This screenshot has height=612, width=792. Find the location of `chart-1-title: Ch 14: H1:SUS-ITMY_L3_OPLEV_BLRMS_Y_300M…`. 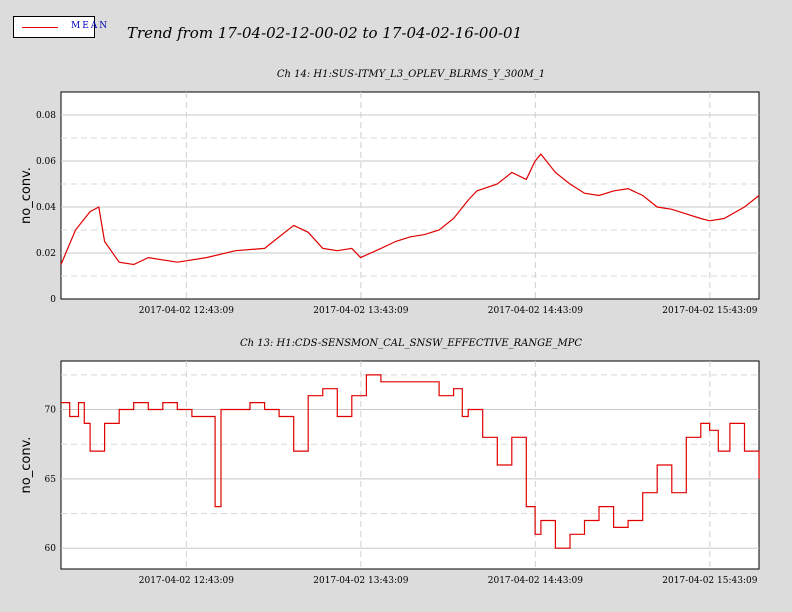

chart-1-title: Ch 14: H1:SUS-ITMY_L3_OPLEV_BLRMS_Y_300M… is located at coordinates (411, 74).